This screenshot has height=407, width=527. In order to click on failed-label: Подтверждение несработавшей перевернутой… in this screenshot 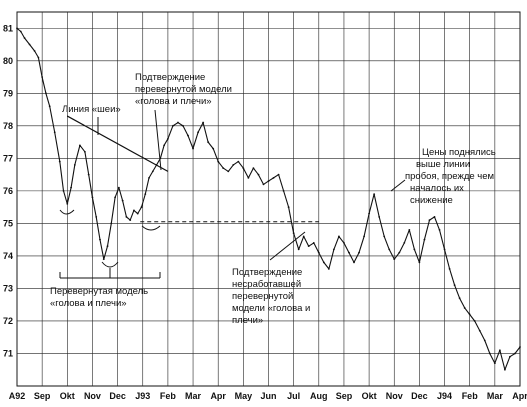, I will do `click(272, 296)`.